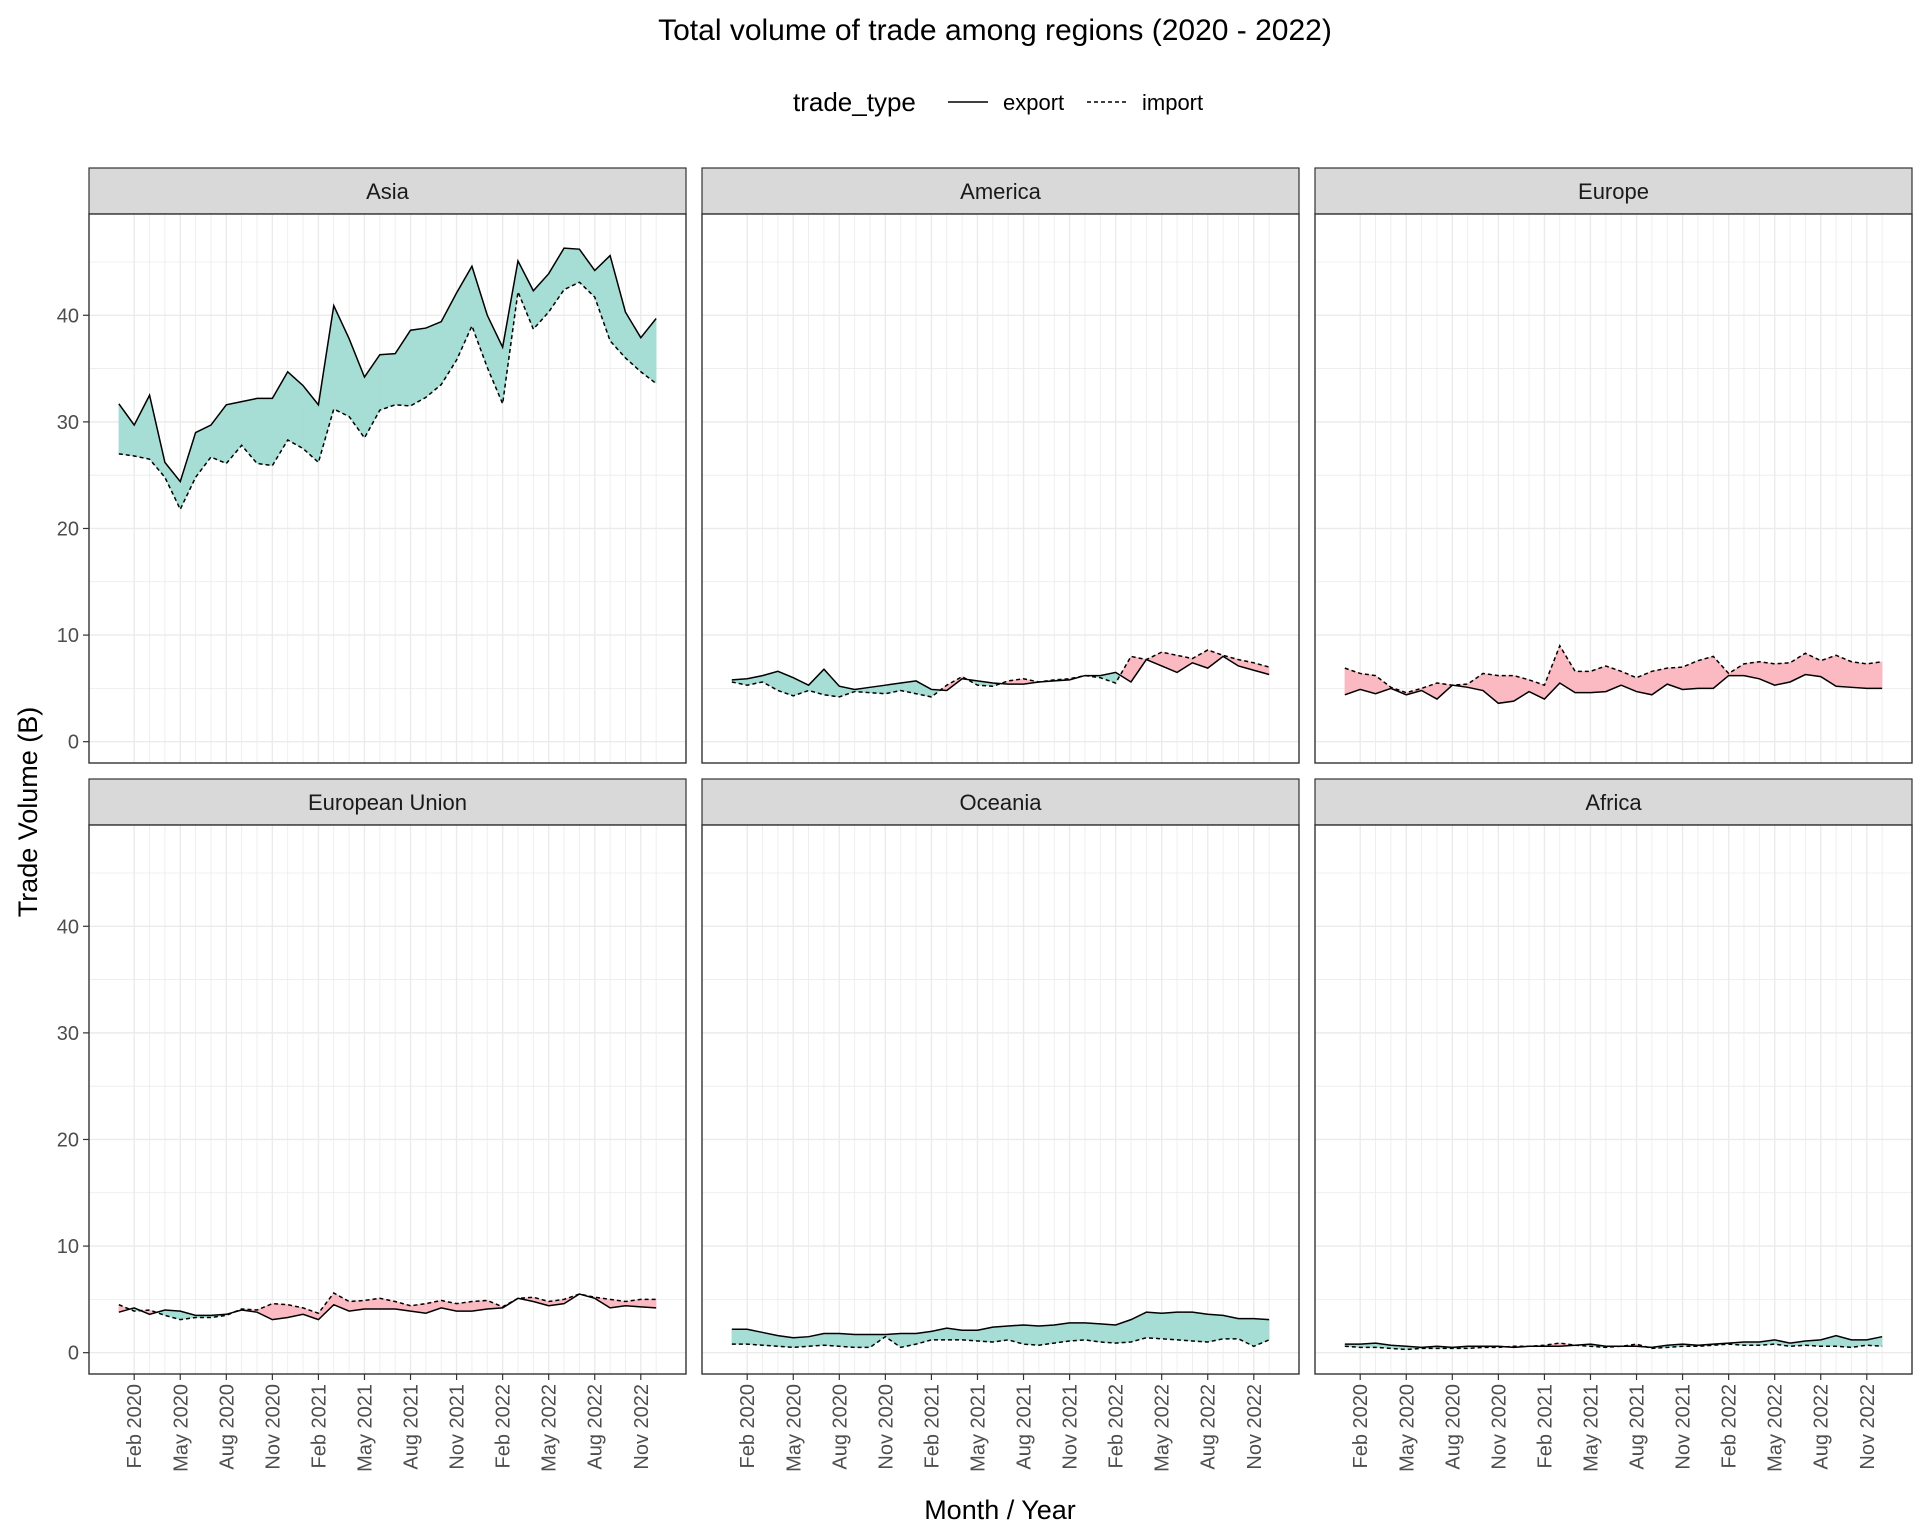 The width and height of the screenshot is (1920, 1536). Describe the element at coordinates (1000, 1342) in the screenshot. I see `facet-oceania-import-line` at that location.